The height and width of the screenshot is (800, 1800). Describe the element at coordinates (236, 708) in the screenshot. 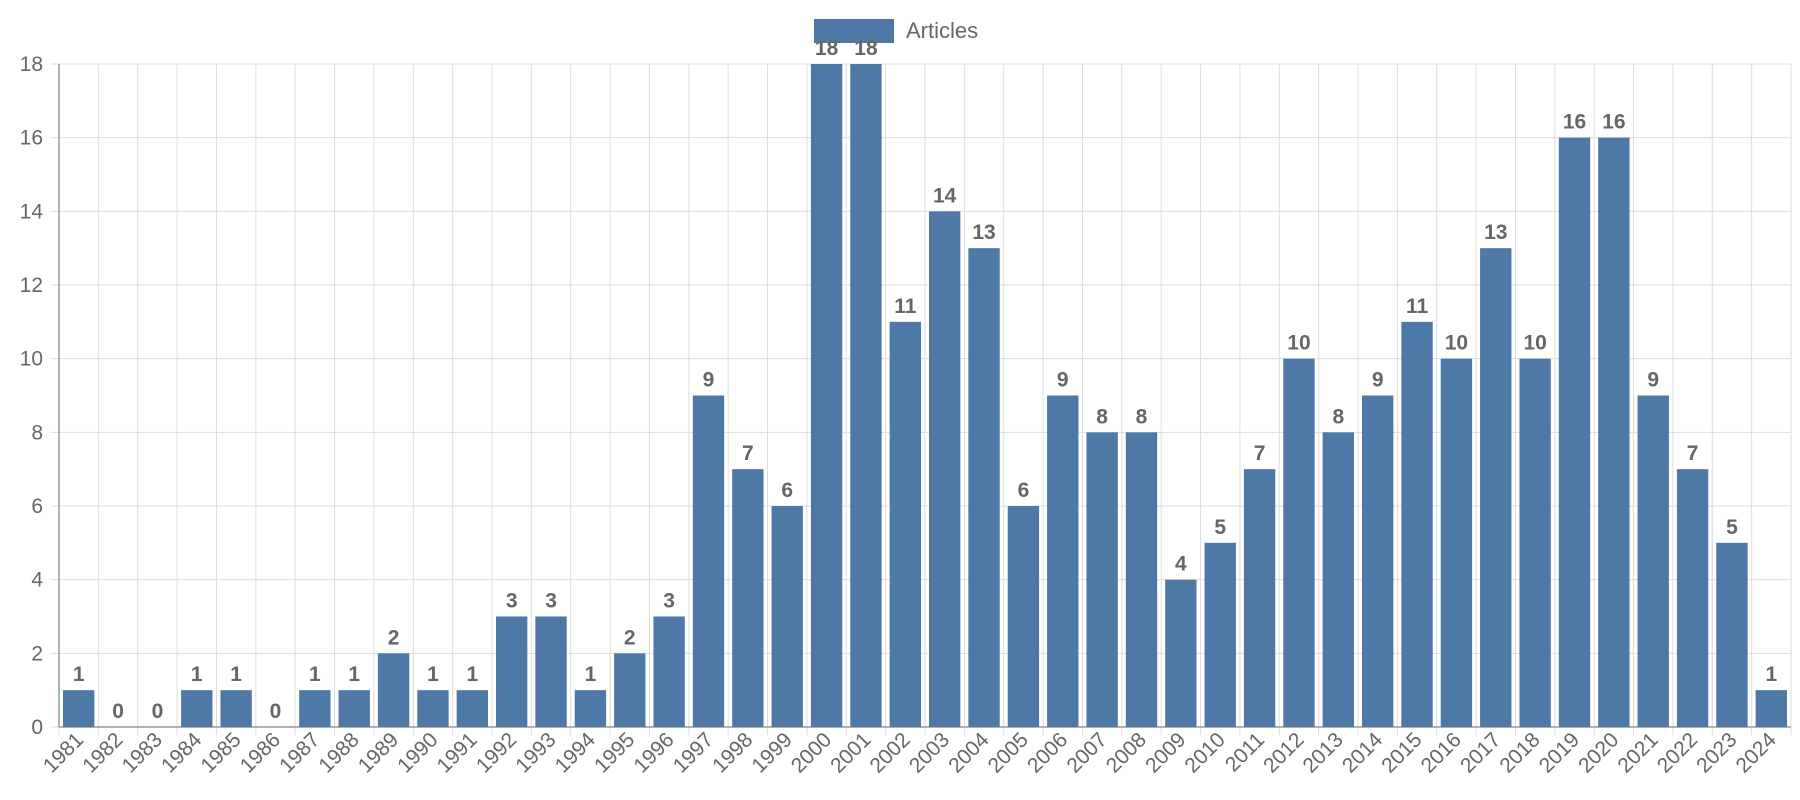

I see `bar-1985` at that location.